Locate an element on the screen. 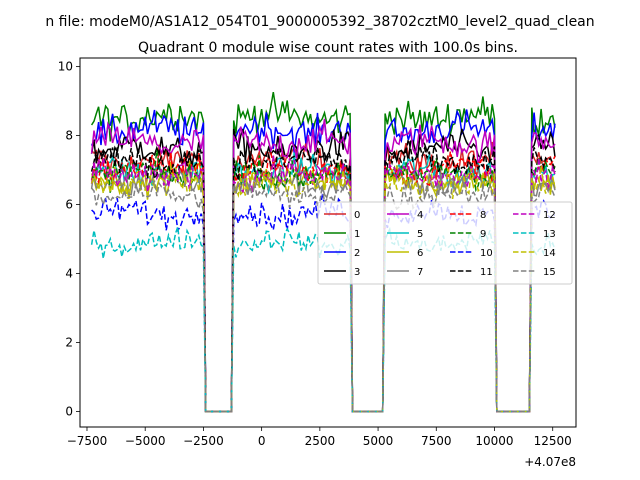  x-tick-label: 5000 is located at coordinates (378, 441).